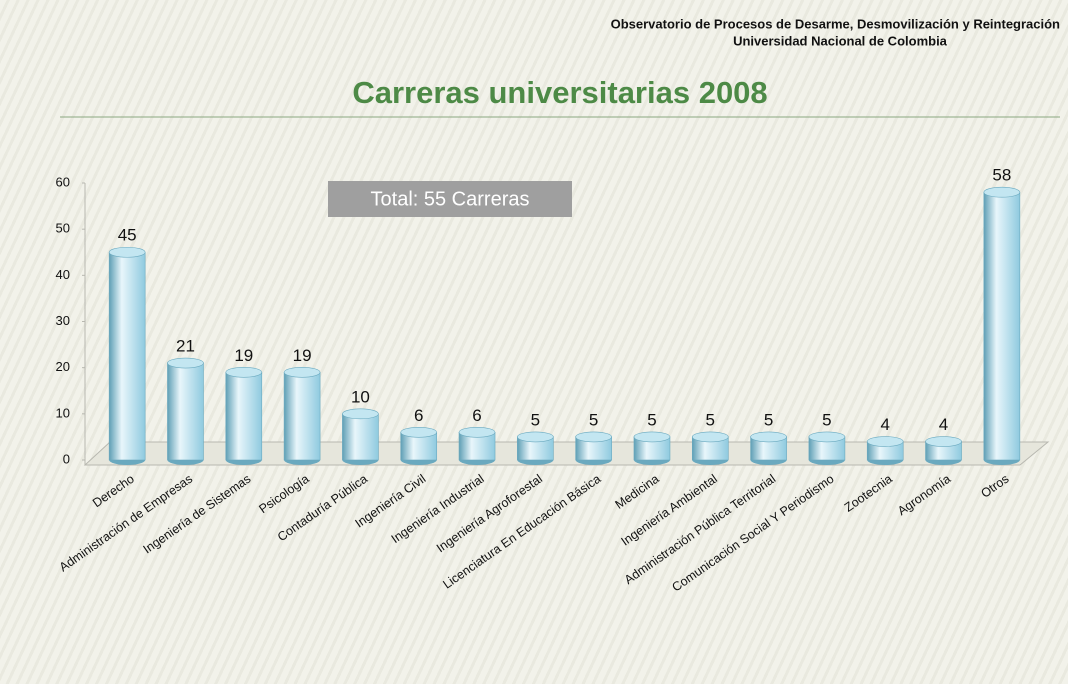 This screenshot has width=1068, height=684. I want to click on data-label: 10, so click(360, 396).